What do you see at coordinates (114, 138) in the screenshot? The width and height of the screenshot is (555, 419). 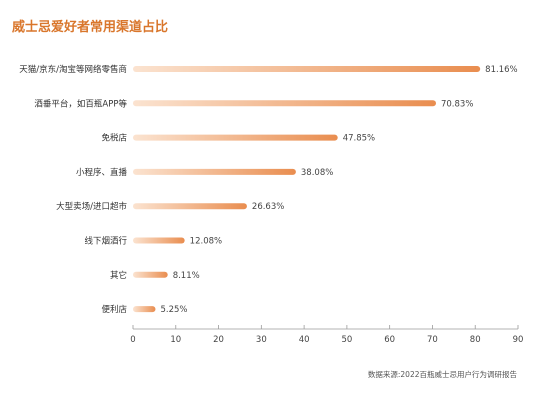 I see `category-label: 免税店` at bounding box center [114, 138].